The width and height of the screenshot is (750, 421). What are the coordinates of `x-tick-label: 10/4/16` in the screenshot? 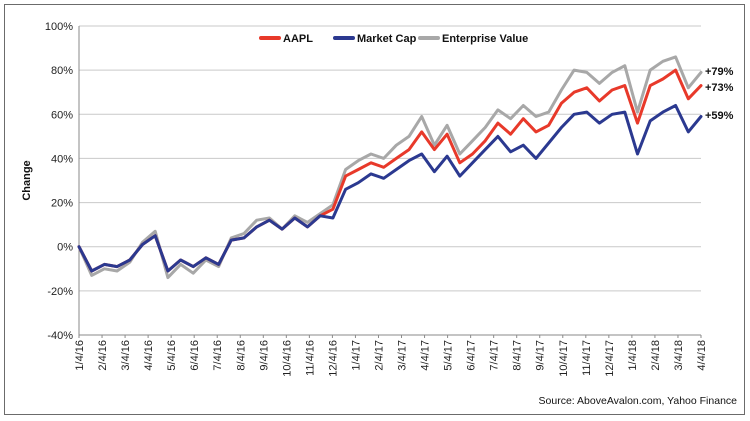 It's located at (287, 358).